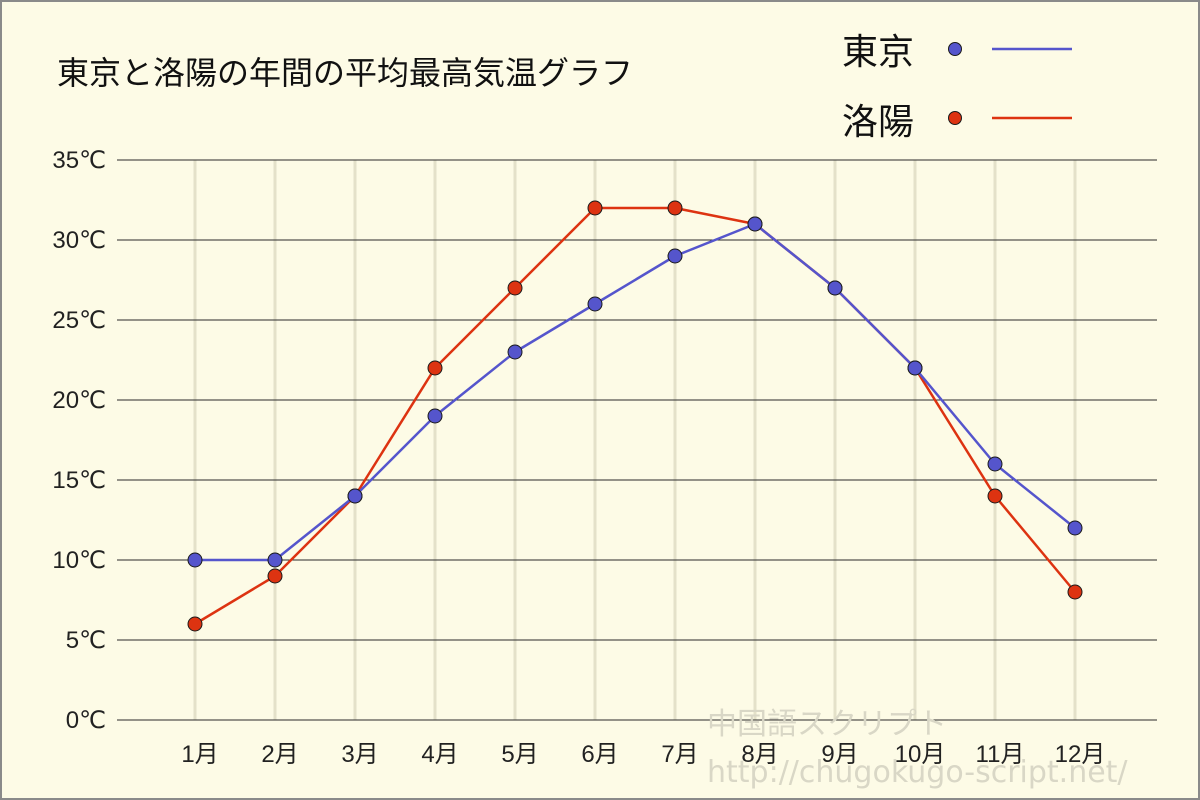 The image size is (1200, 800). Describe the element at coordinates (878, 122) in the screenshot. I see `legend-label-luoyang: 洛陽` at that location.